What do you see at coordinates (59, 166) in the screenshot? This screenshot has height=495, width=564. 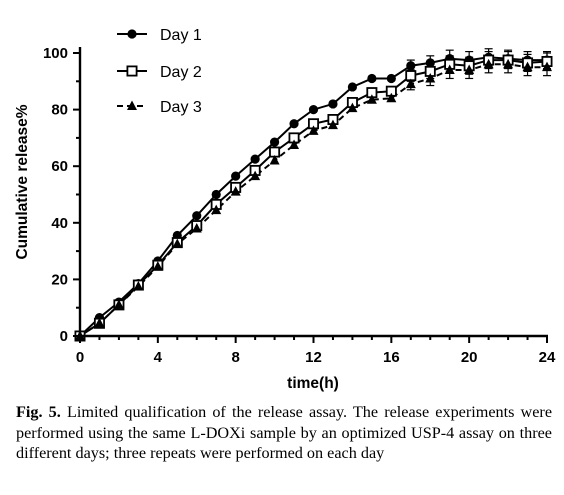 I see `y-tick-label: 60` at bounding box center [59, 166].